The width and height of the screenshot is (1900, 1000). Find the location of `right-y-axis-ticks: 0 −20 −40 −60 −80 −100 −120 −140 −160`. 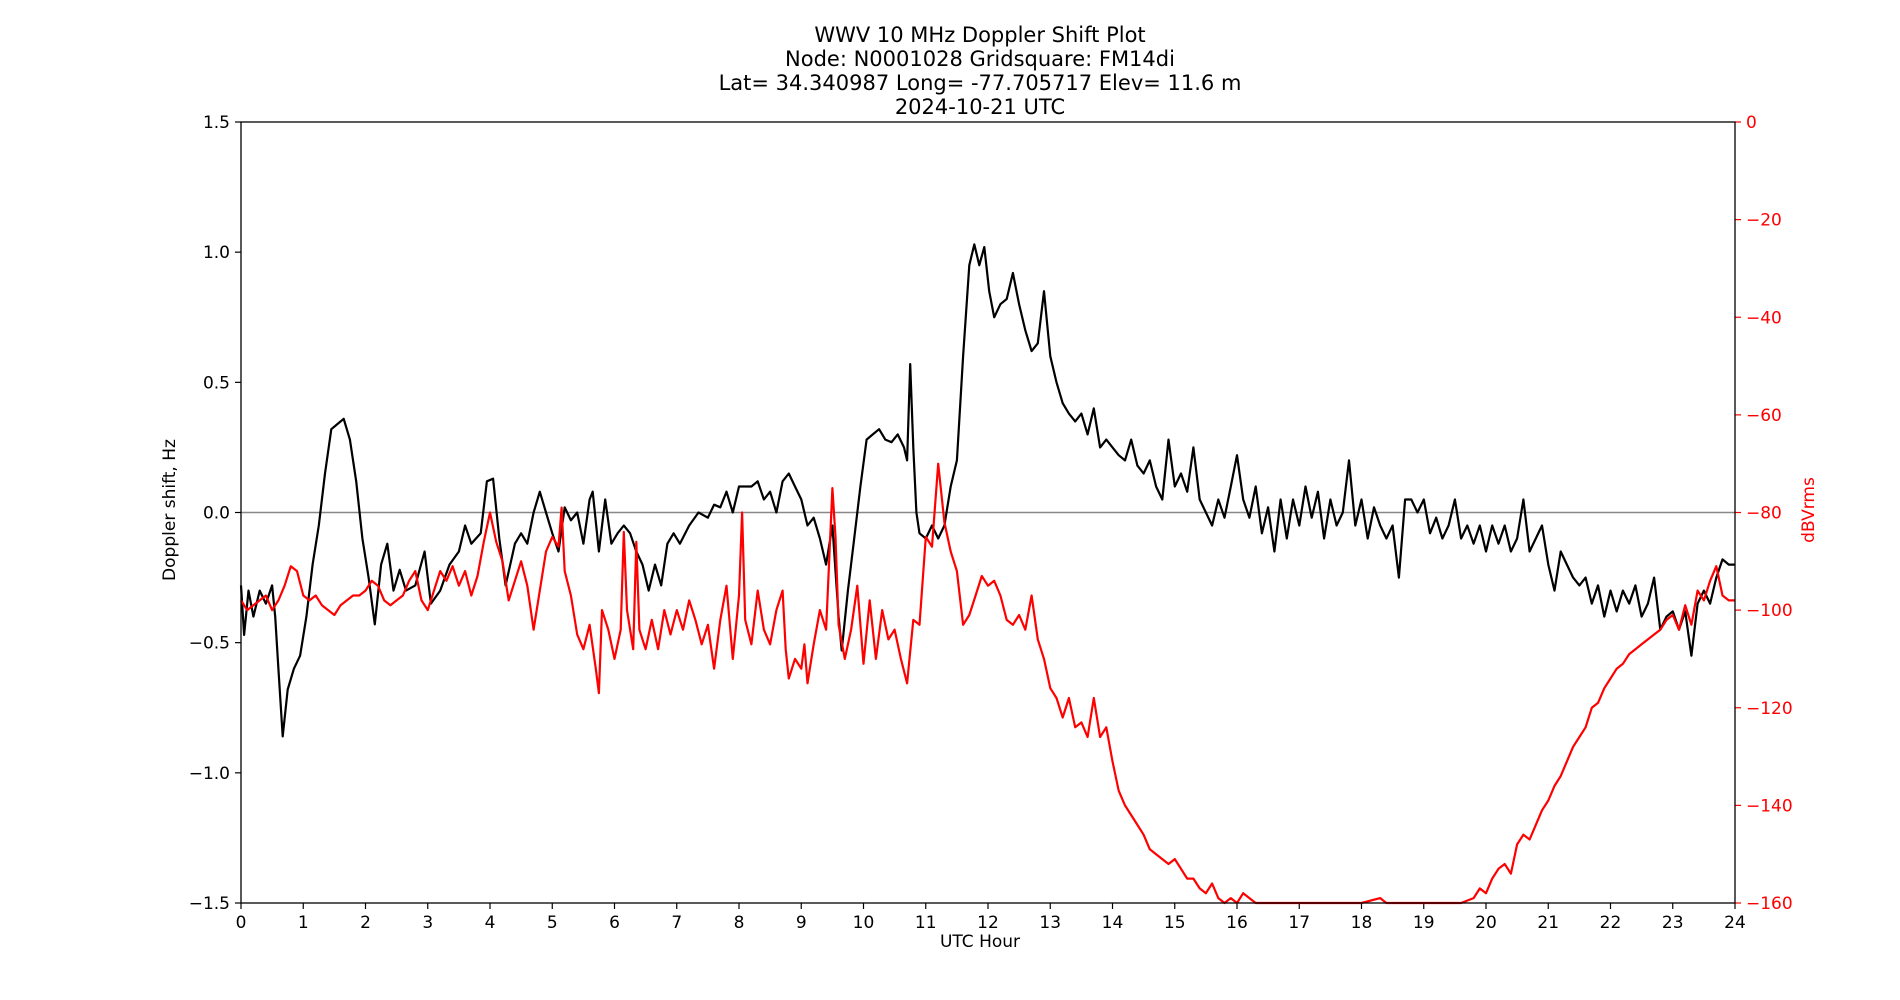

right-y-axis-ticks: 0 −20 −40 −60 −80 −100 −120 −140 −160 is located at coordinates (1764, 513).